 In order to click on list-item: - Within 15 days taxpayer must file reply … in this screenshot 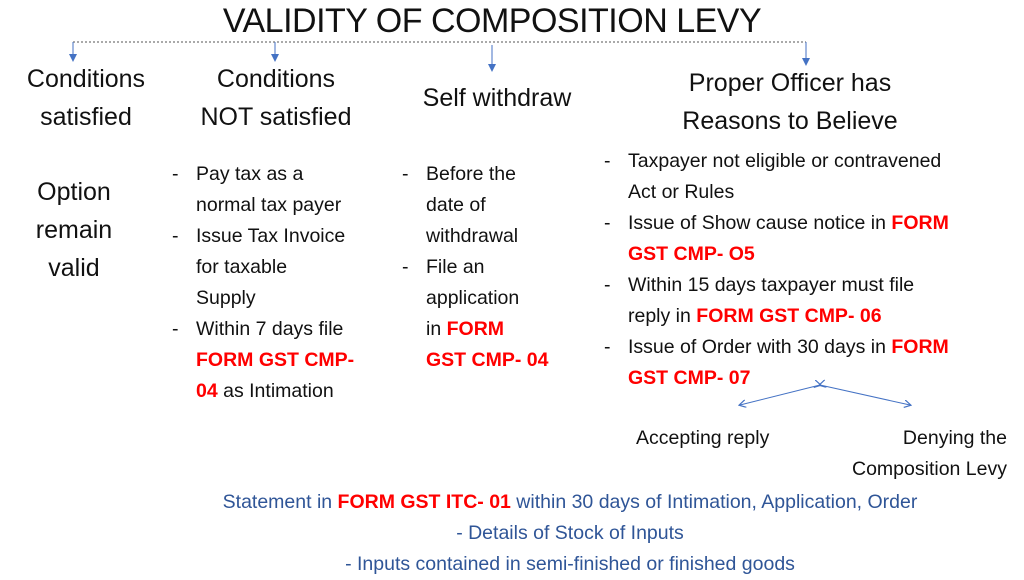, I will do `click(776, 301)`.